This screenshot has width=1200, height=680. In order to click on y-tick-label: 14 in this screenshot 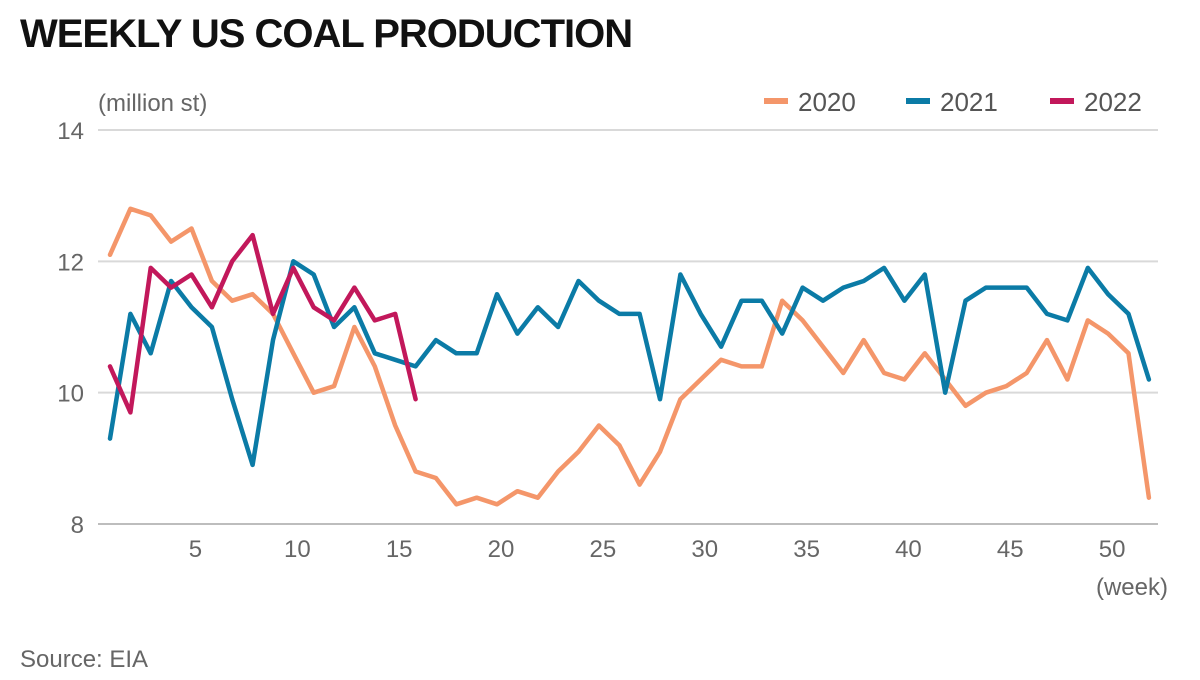, I will do `click(70, 131)`.